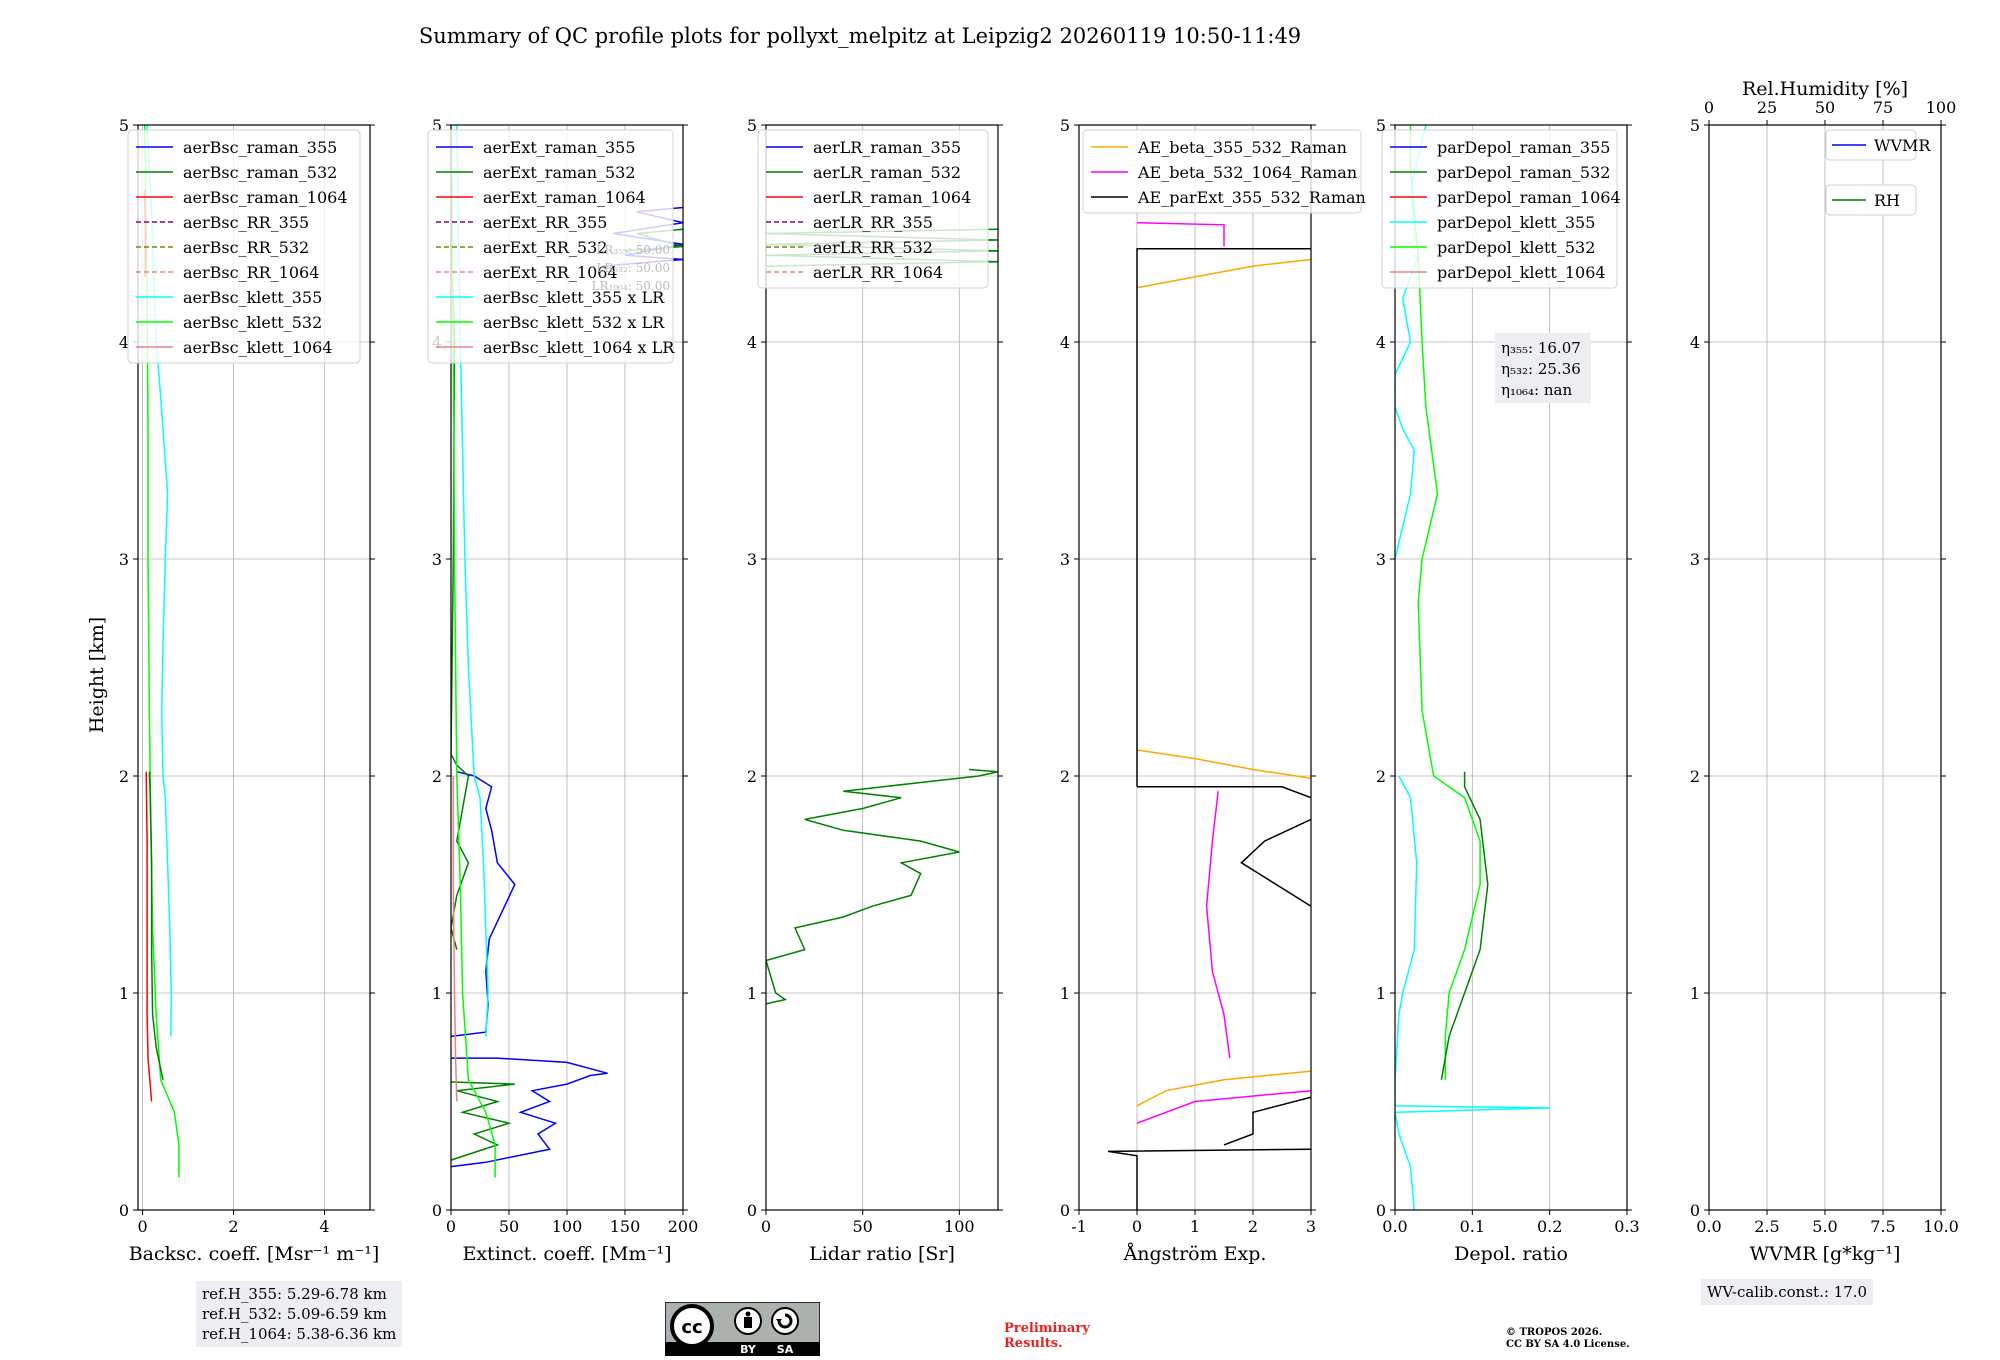  I want to click on lidar-ratio-label: LR₅₃₂: 50.00, so click(633, 268).